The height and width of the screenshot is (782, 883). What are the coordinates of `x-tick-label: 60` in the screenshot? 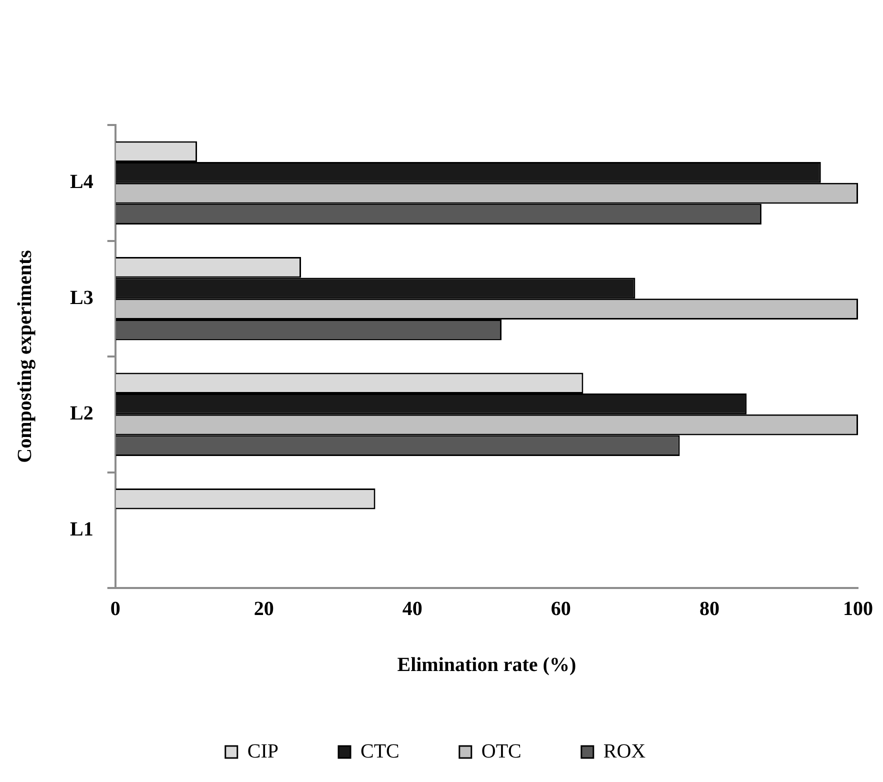 It's located at (560, 609).